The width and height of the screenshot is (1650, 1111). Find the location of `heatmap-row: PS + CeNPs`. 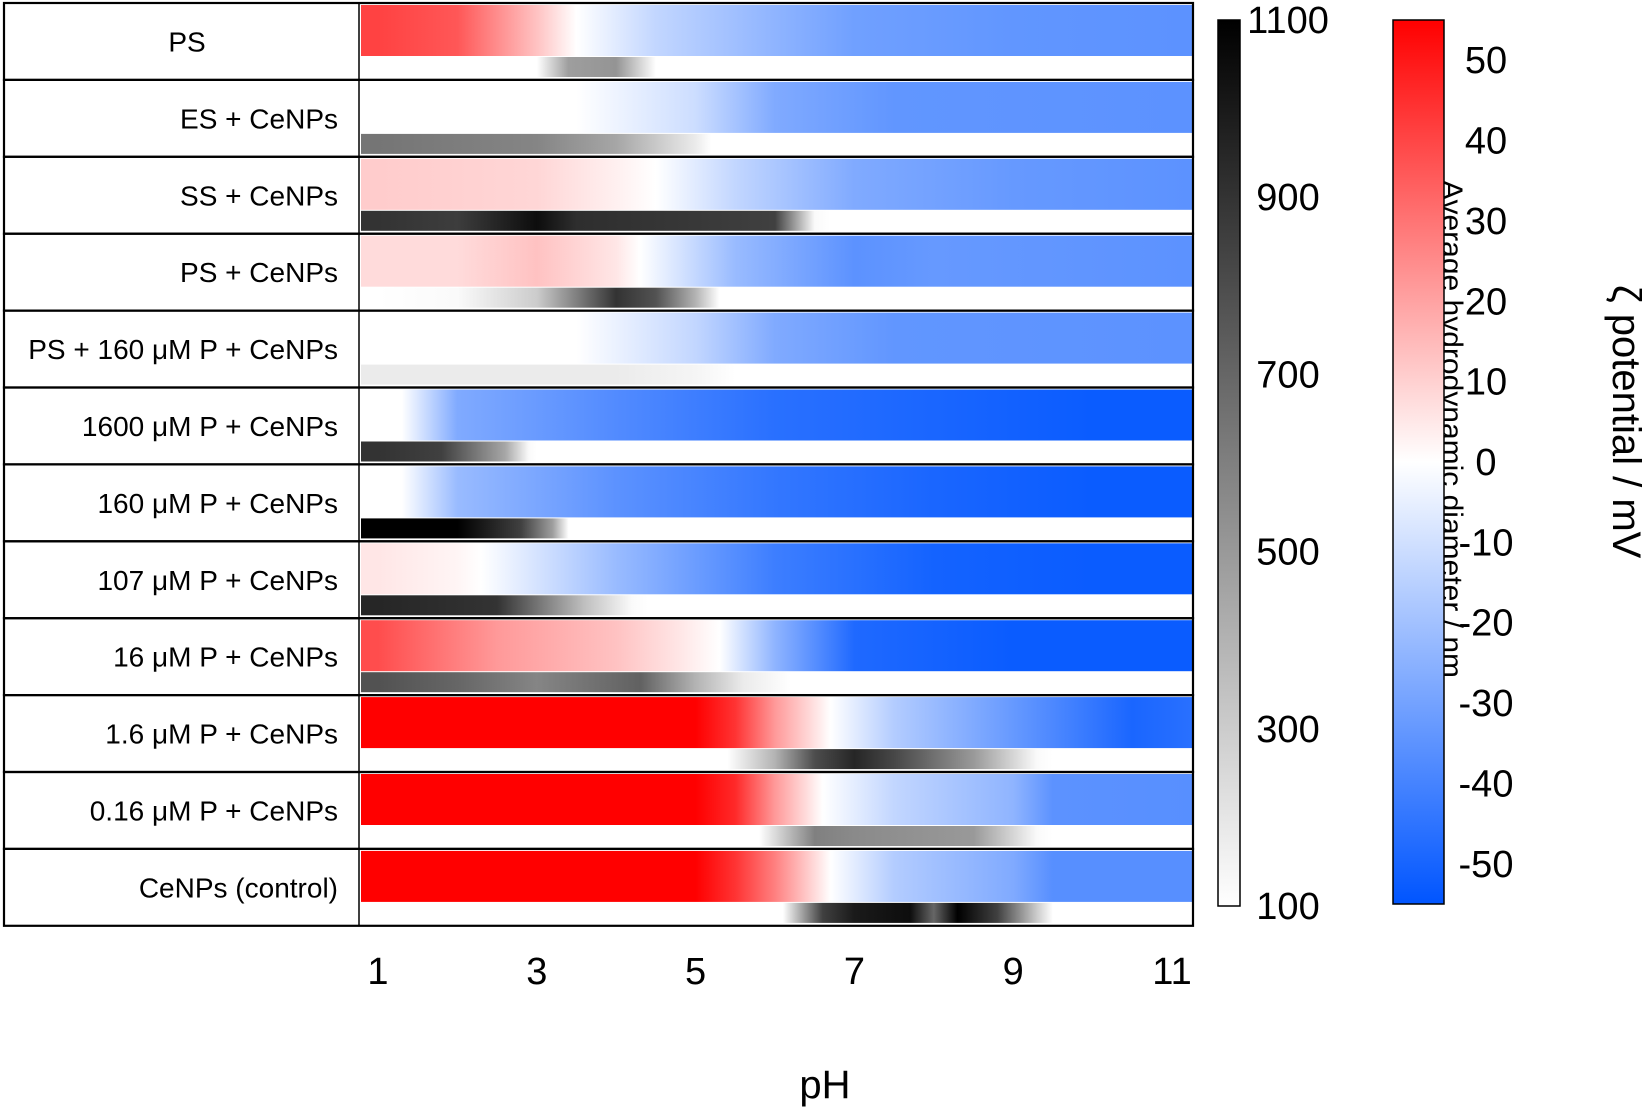

heatmap-row: PS + CeNPs is located at coordinates (598, 272).